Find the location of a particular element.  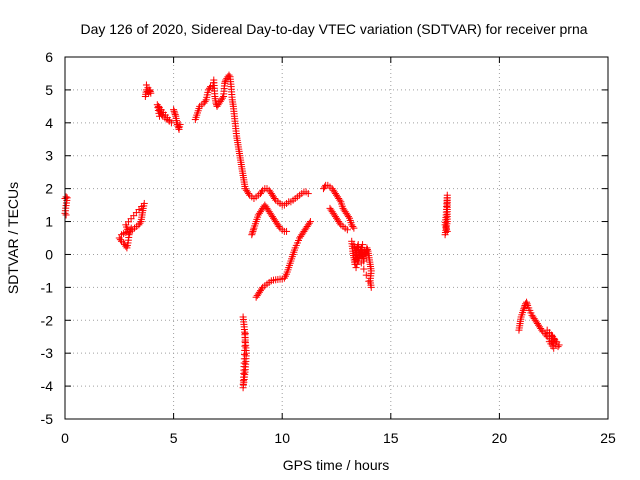

y-tick-label: 6 is located at coordinates (49, 57).